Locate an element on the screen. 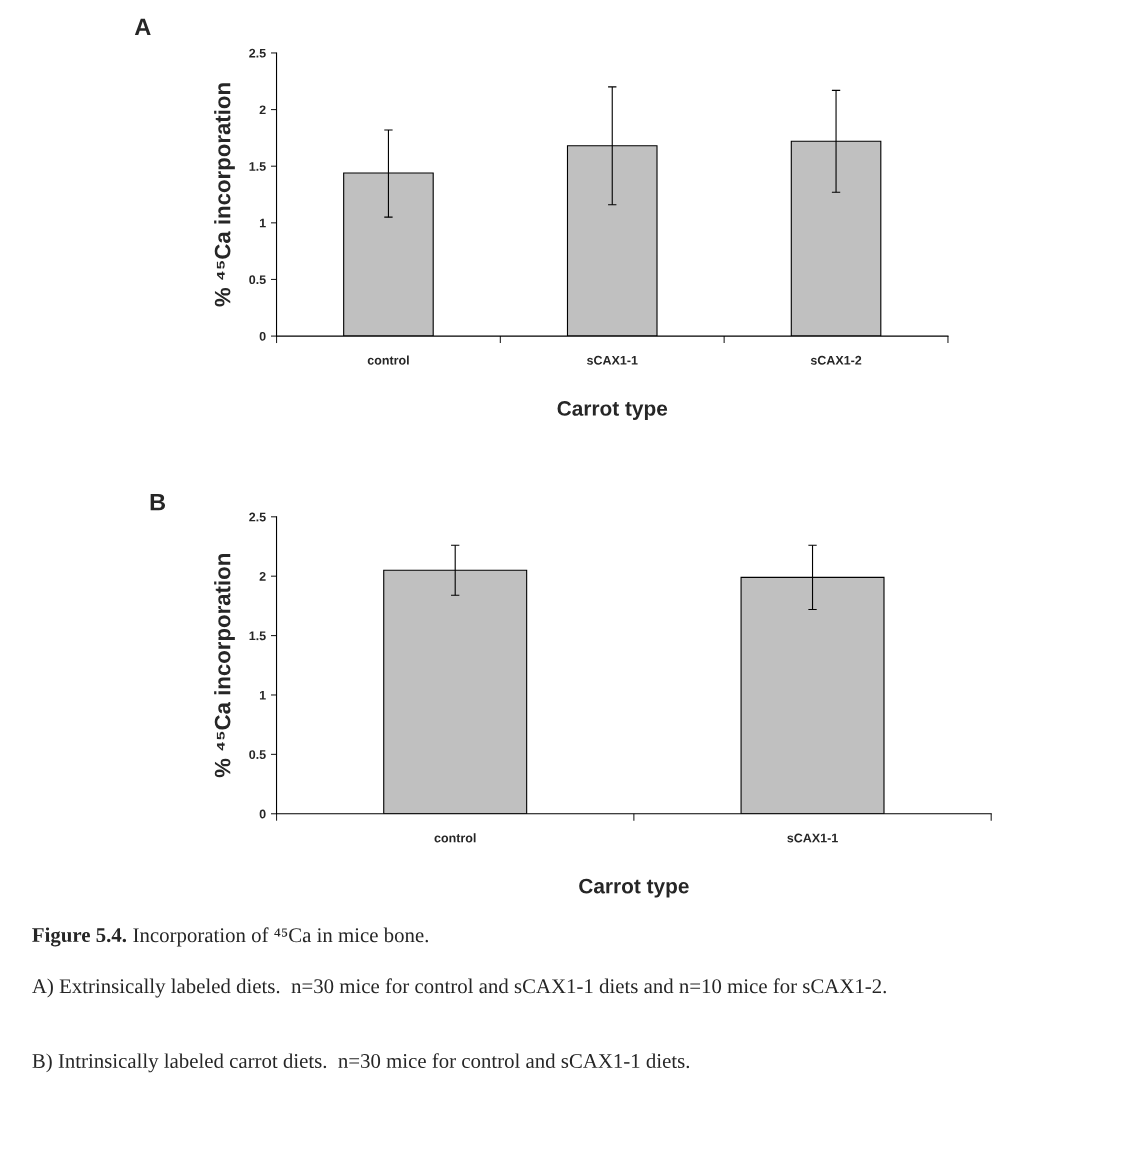  text: B) Intrinsically labeled carrot diets. n=30 mice for control and sCAX1-1 diets. is located at coordinates (361, 1063).